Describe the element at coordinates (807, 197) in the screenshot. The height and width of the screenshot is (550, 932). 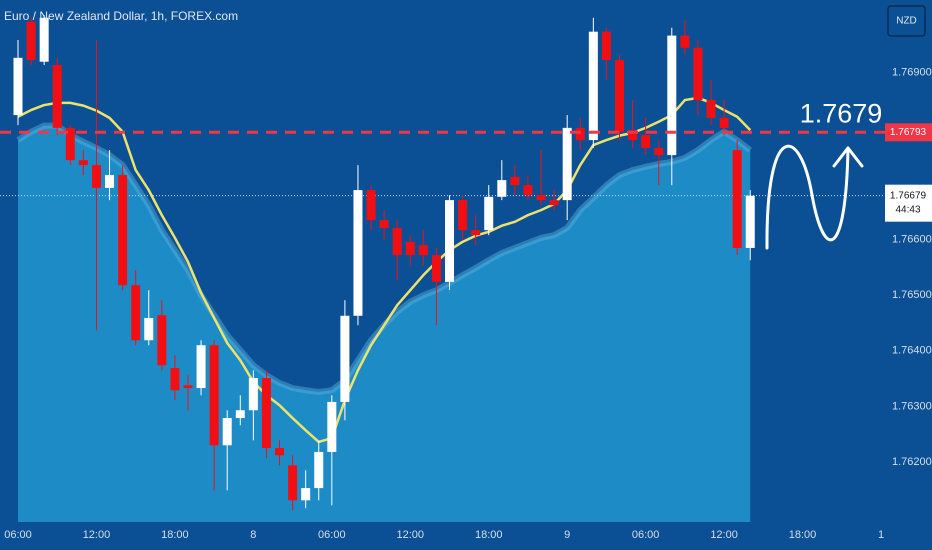
I see `forecast-arrow` at that location.